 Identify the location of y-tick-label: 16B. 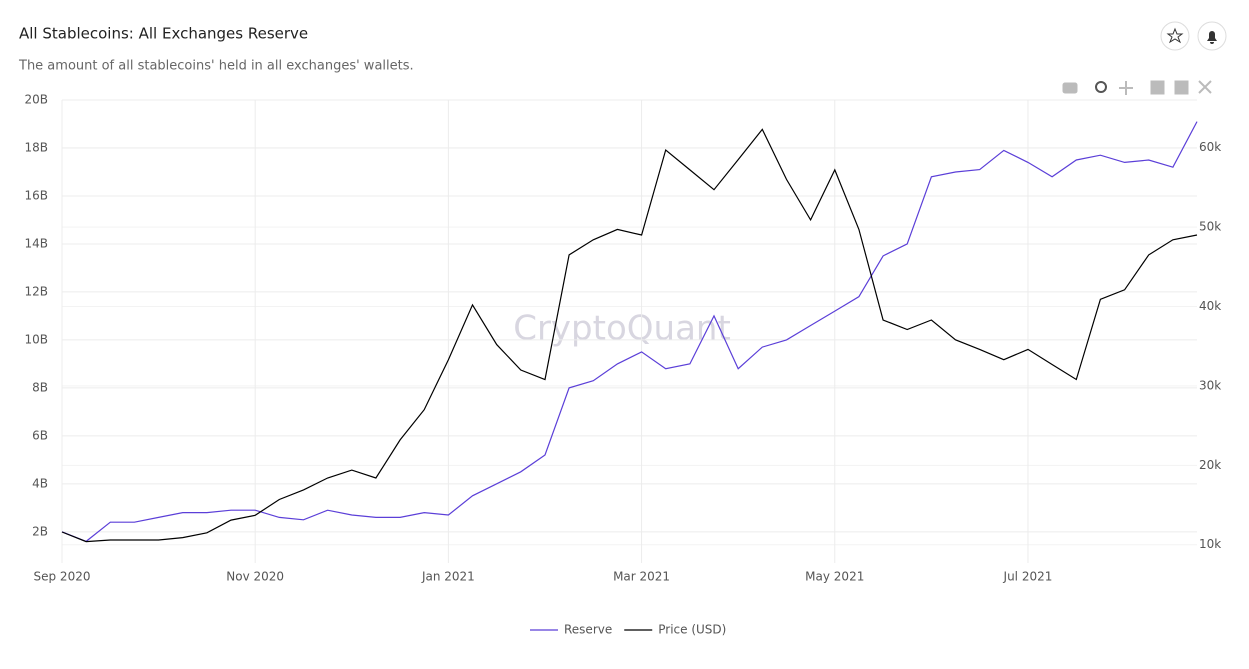
(36, 195).